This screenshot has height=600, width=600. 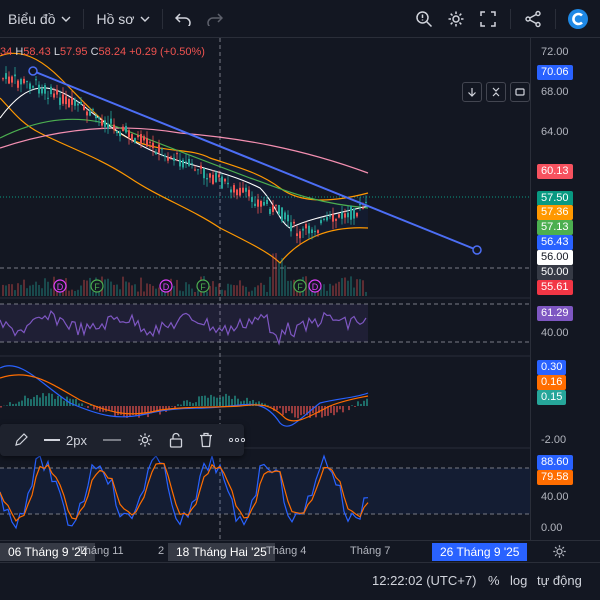 What do you see at coordinates (112, 440) in the screenshot?
I see `line-style-button` at bounding box center [112, 440].